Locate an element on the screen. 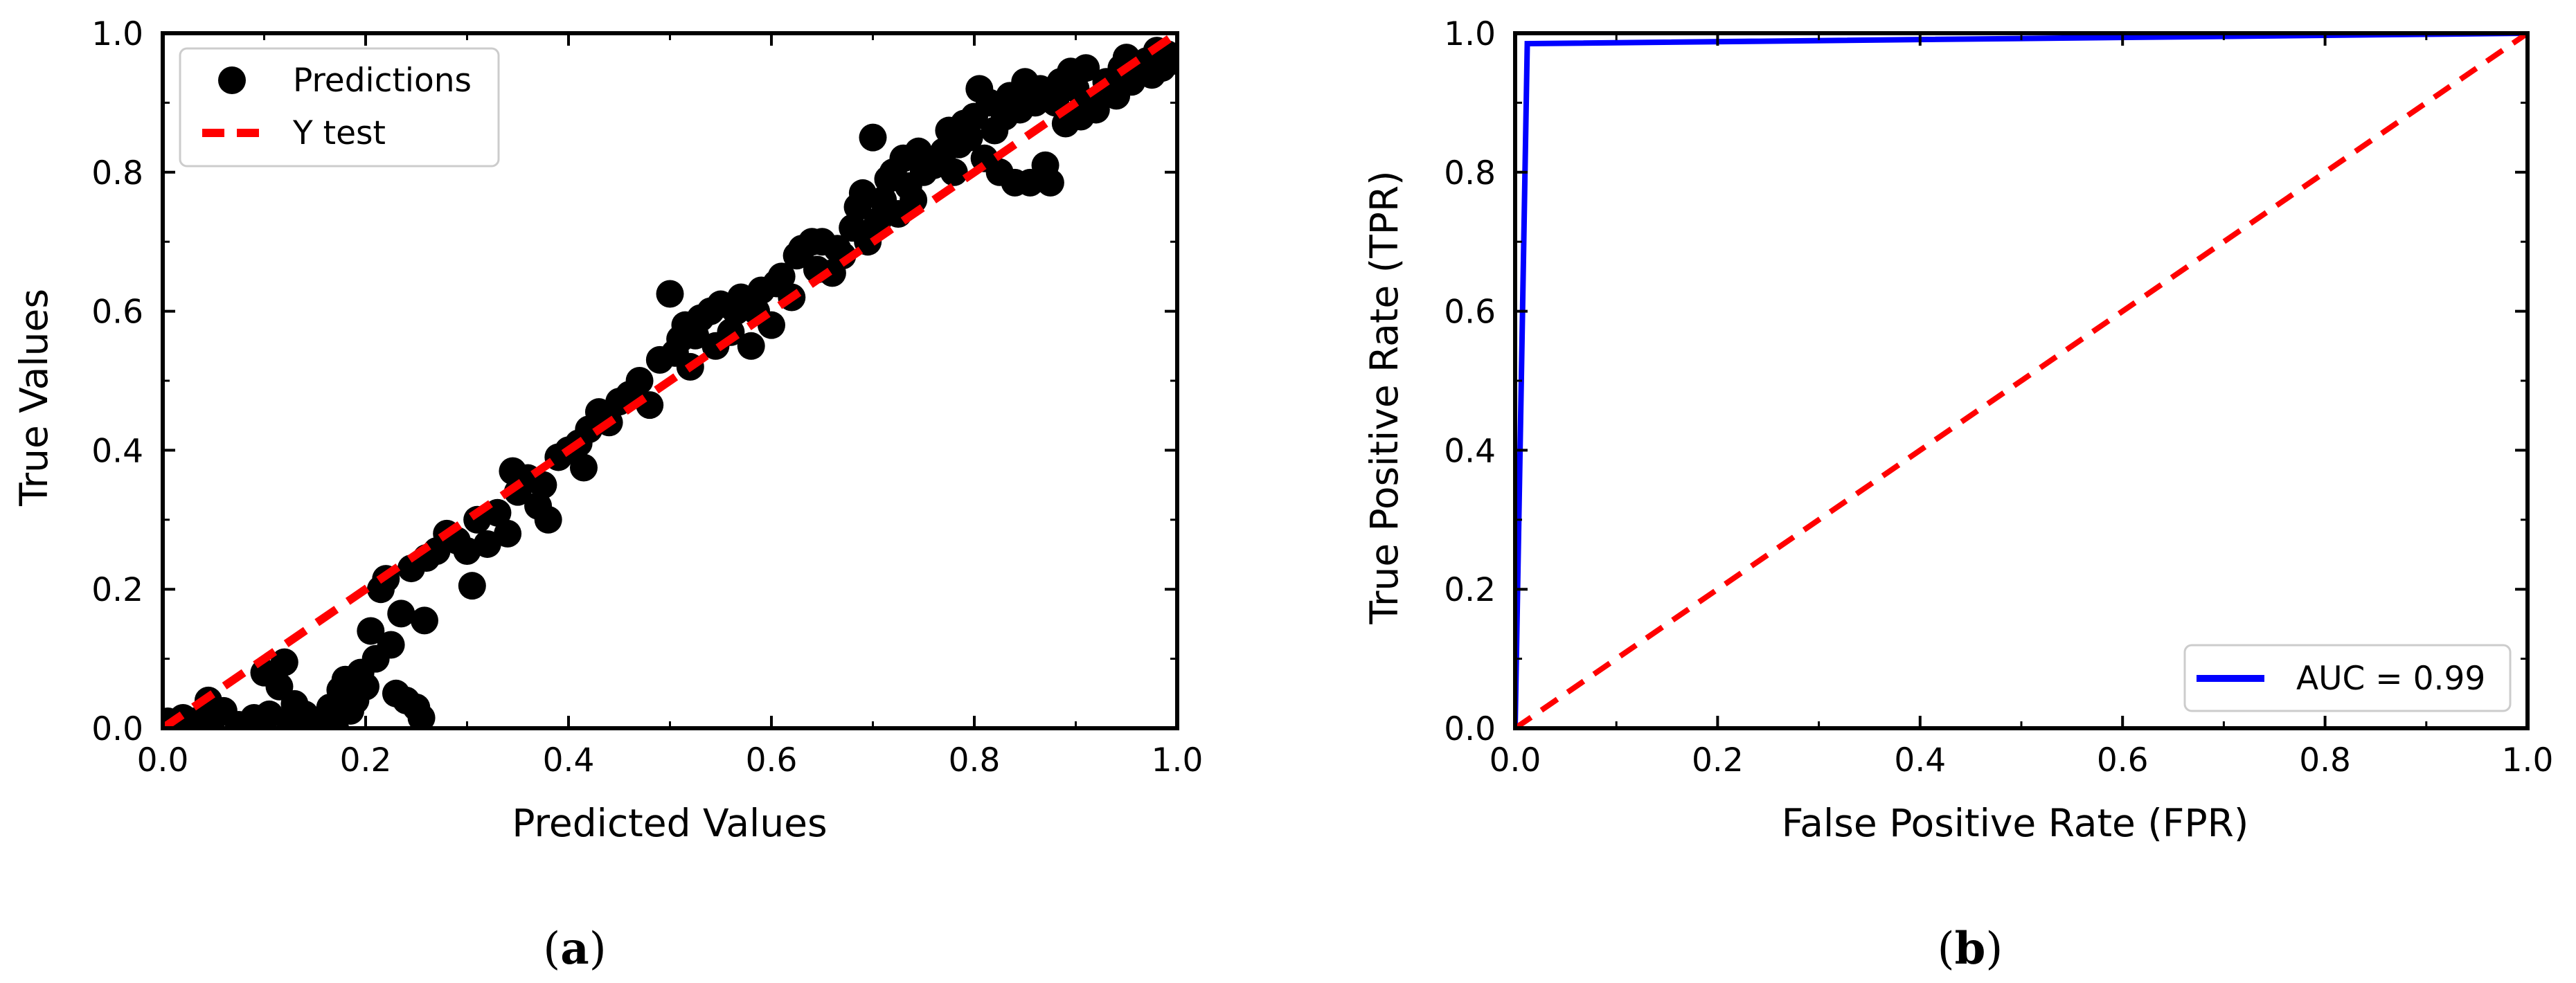 This screenshot has height=983, width=2576. panel-b-x-tick-label-4: 0.8 is located at coordinates (2325, 760).